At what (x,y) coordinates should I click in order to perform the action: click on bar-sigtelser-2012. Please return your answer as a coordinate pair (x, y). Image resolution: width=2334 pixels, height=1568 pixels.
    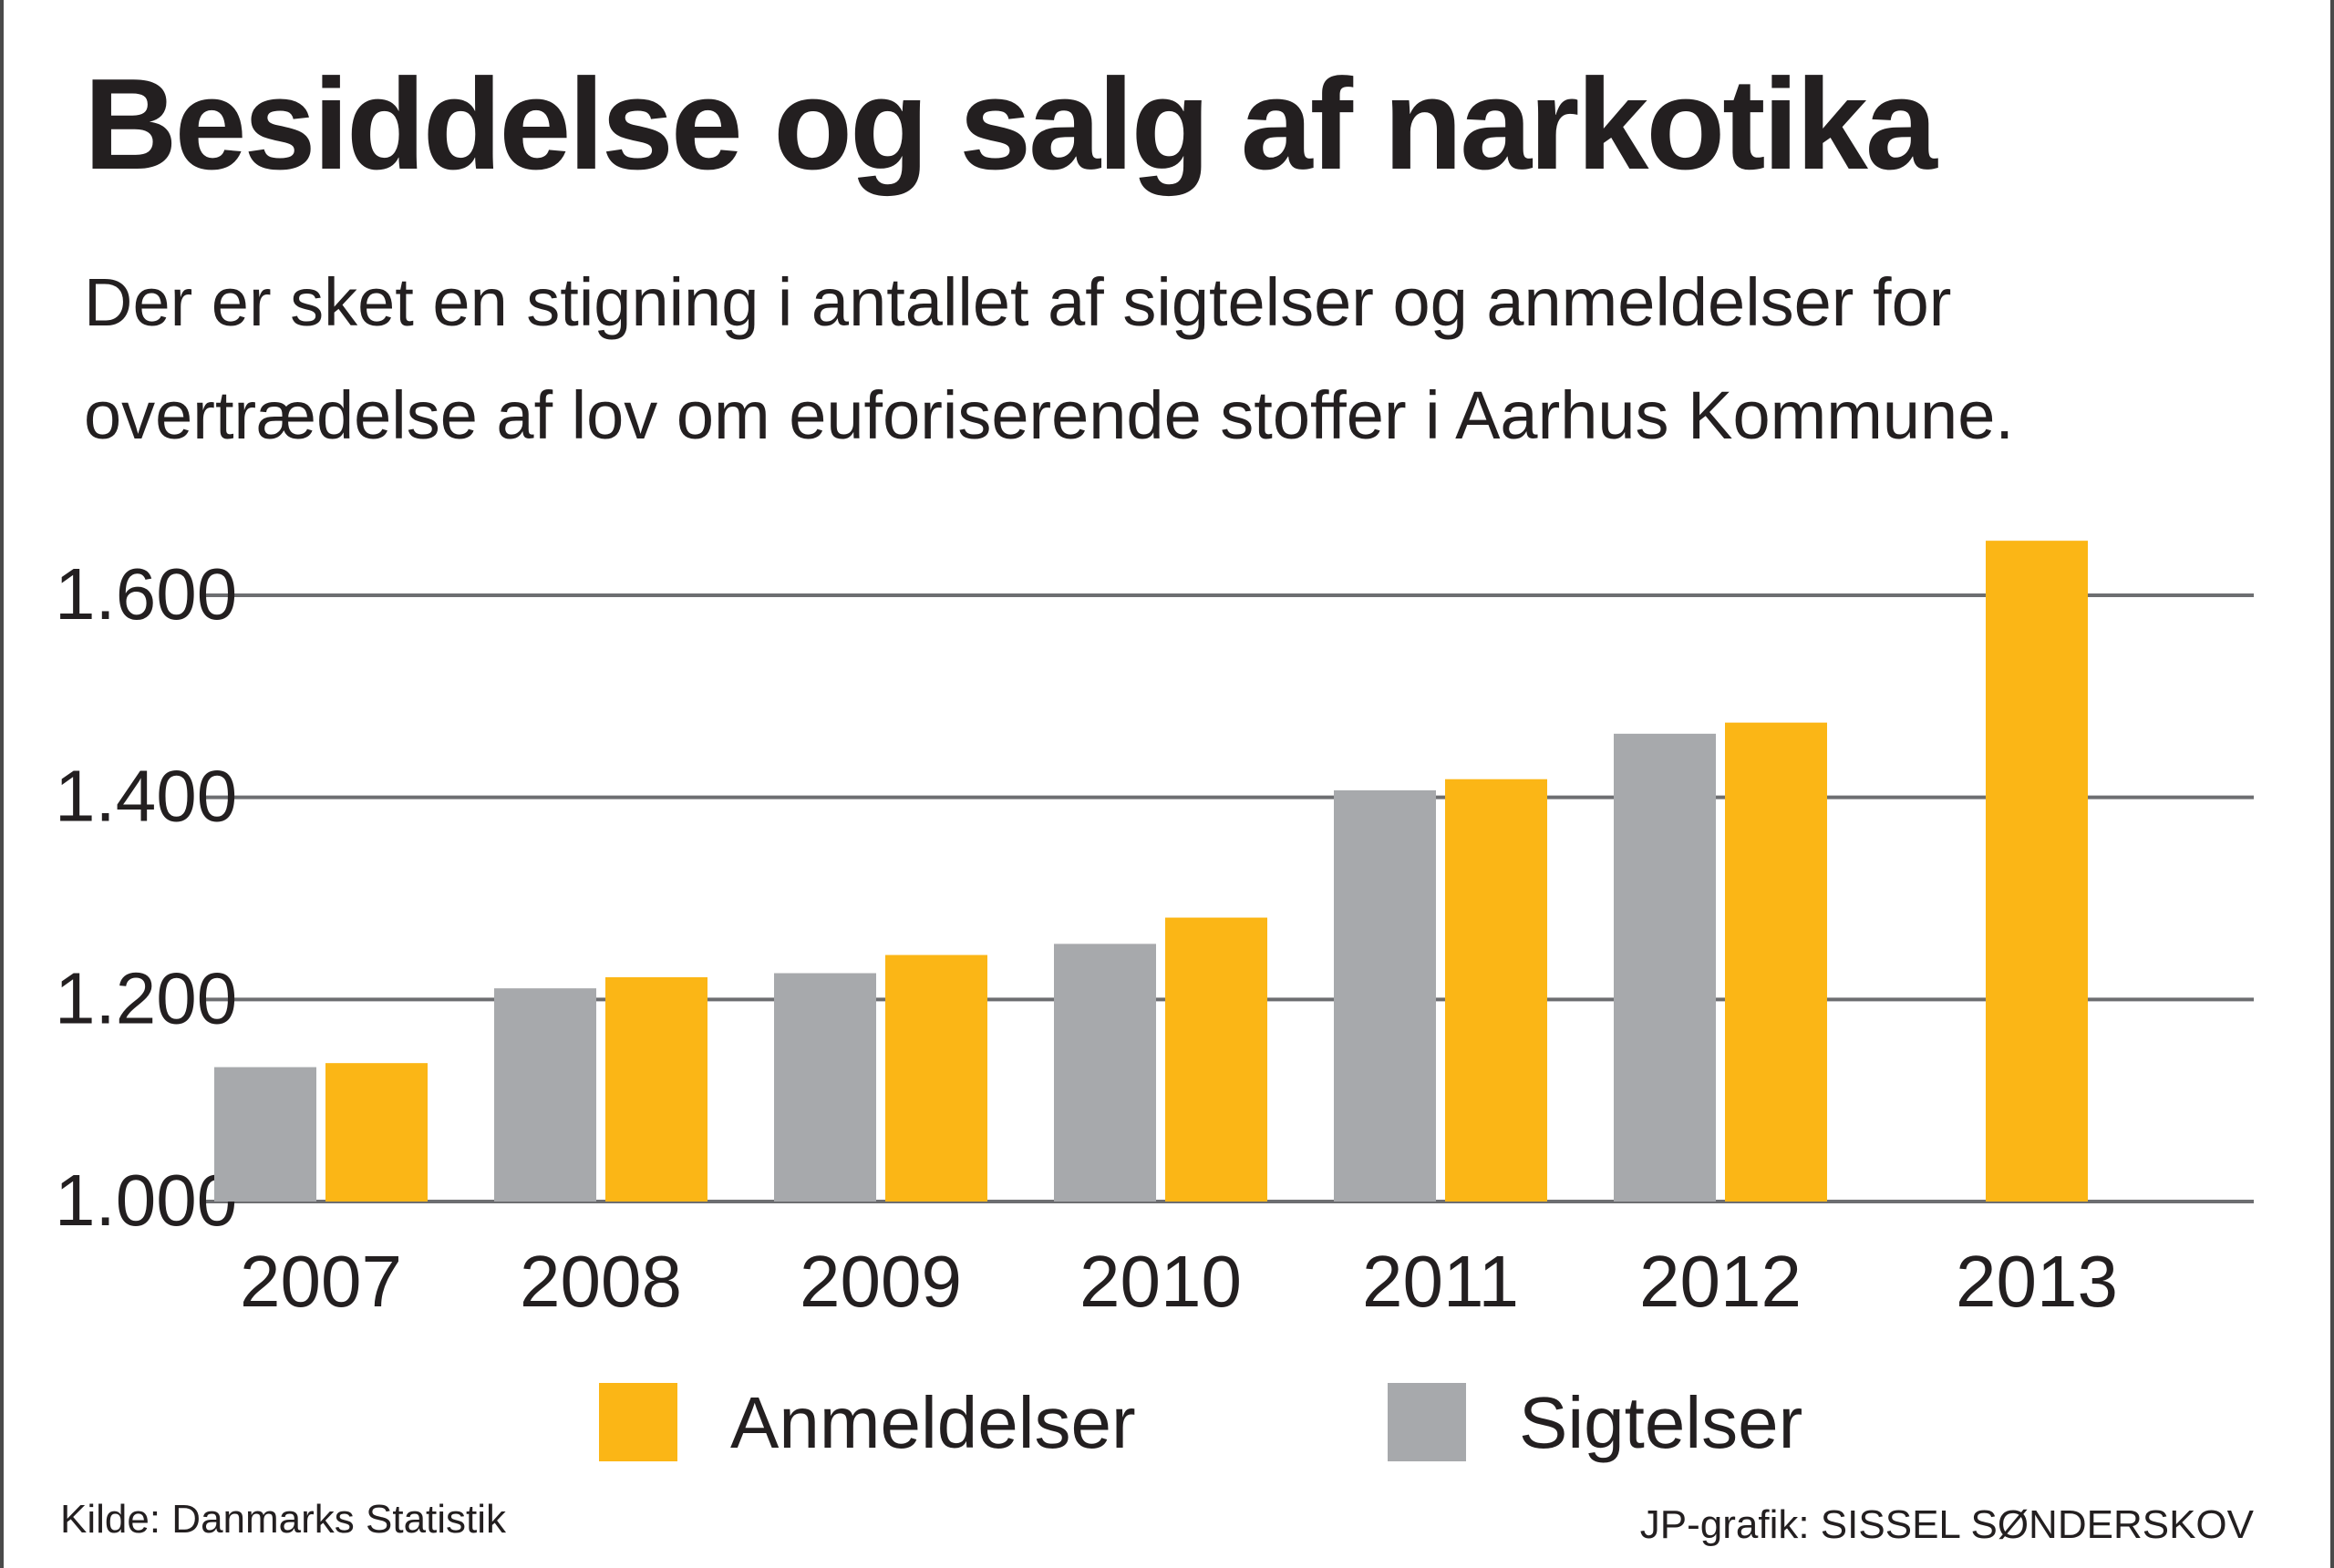
    Looking at the image, I should click on (1665, 967).